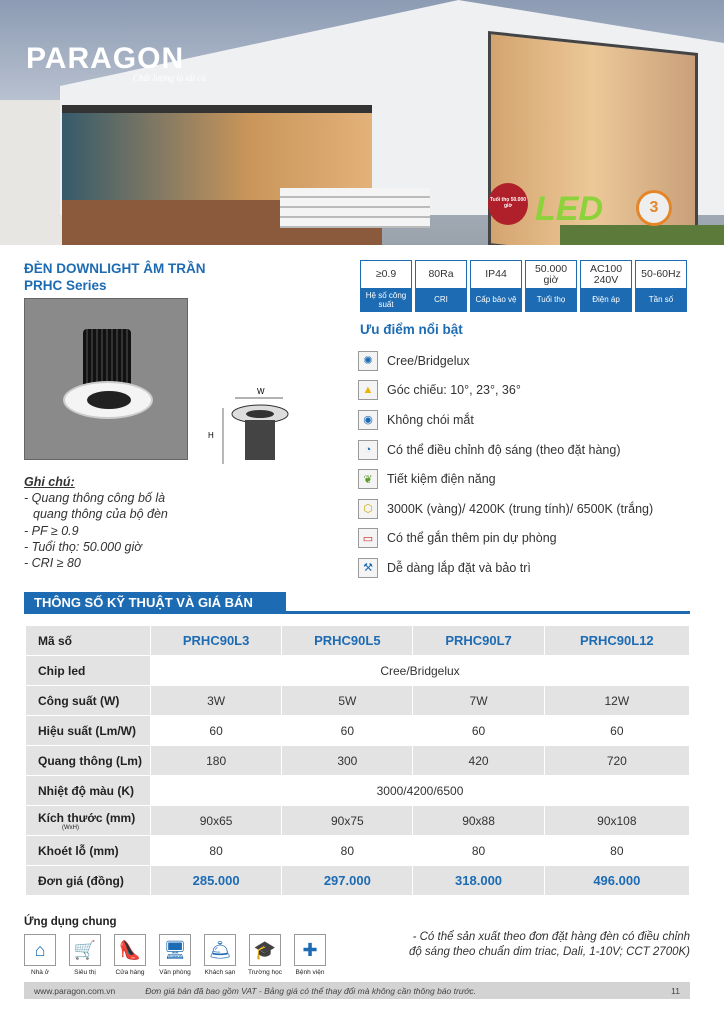 Image resolution: width=724 pixels, height=1024 pixels. What do you see at coordinates (386, 286) in the screenshot?
I see `spec-power-factor: ≥0.9 Hệ số công suất` at bounding box center [386, 286].